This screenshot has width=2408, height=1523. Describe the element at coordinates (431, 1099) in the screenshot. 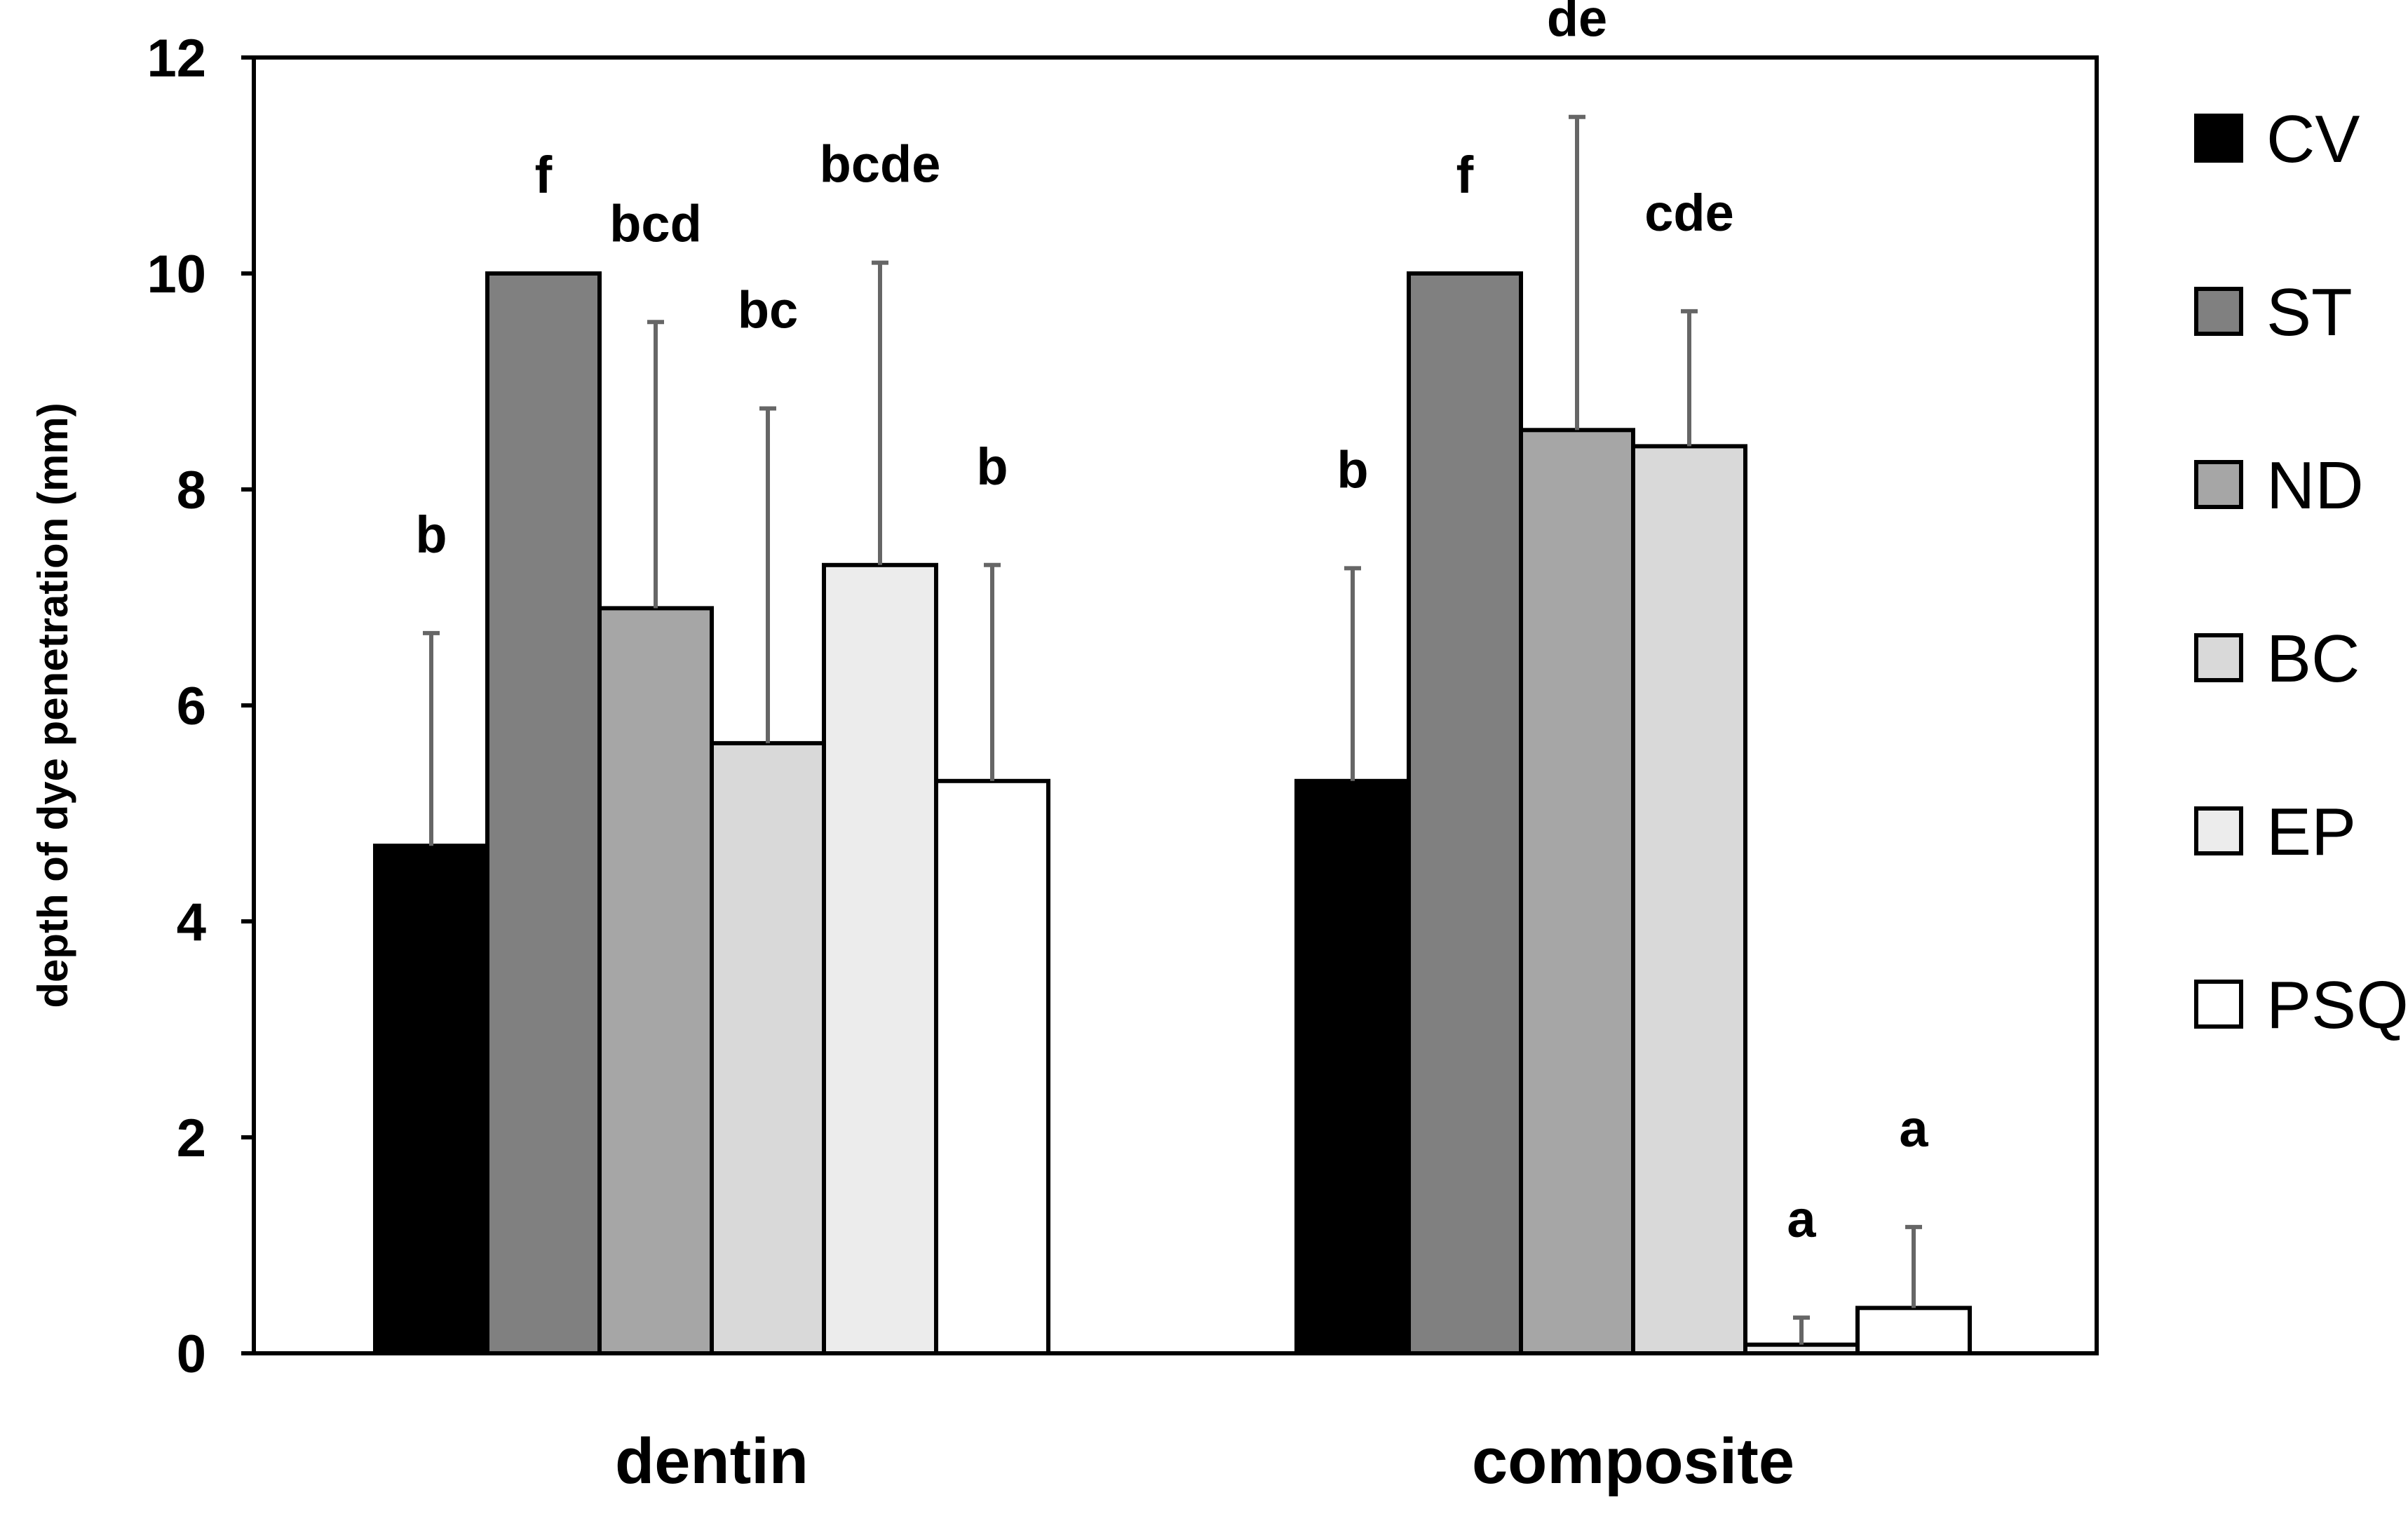

I see `bar-cv-dentin` at that location.